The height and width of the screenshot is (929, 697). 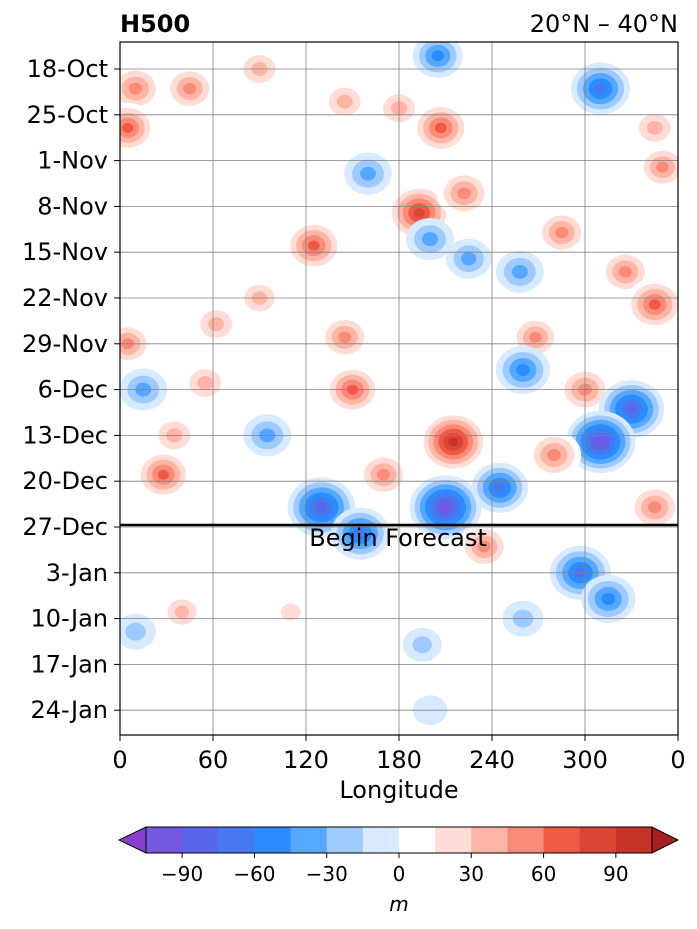 I want to click on y-tick-label: 13-Dec, so click(x=65, y=435).